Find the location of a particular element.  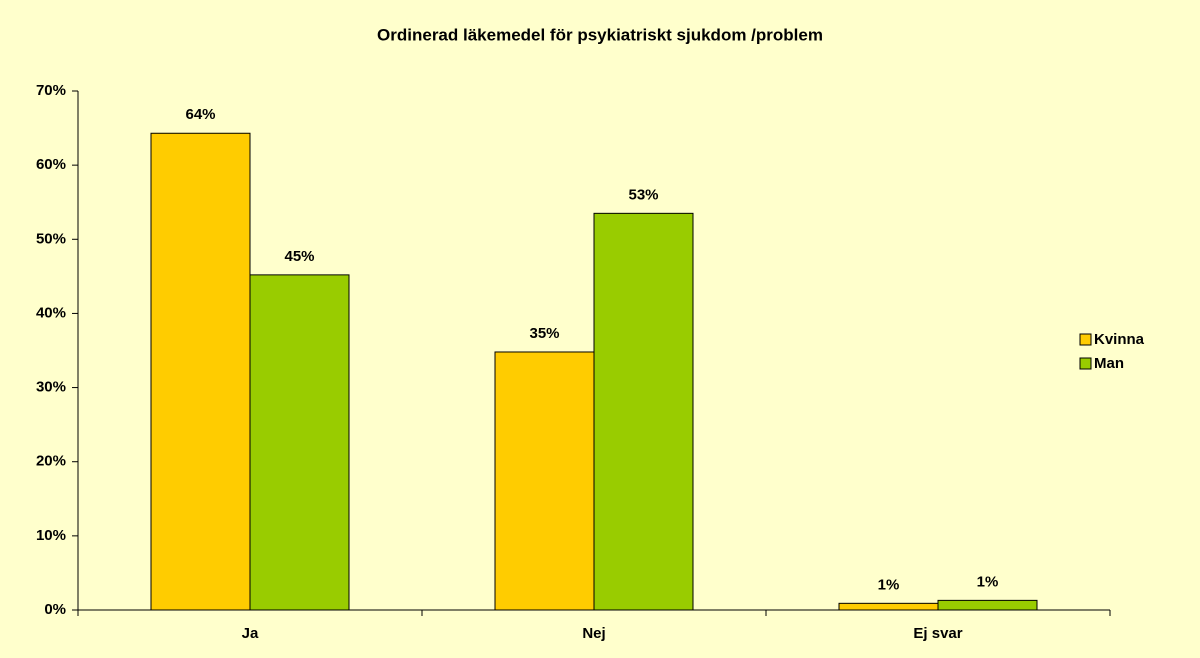

legend-label: Man is located at coordinates (1109, 363).